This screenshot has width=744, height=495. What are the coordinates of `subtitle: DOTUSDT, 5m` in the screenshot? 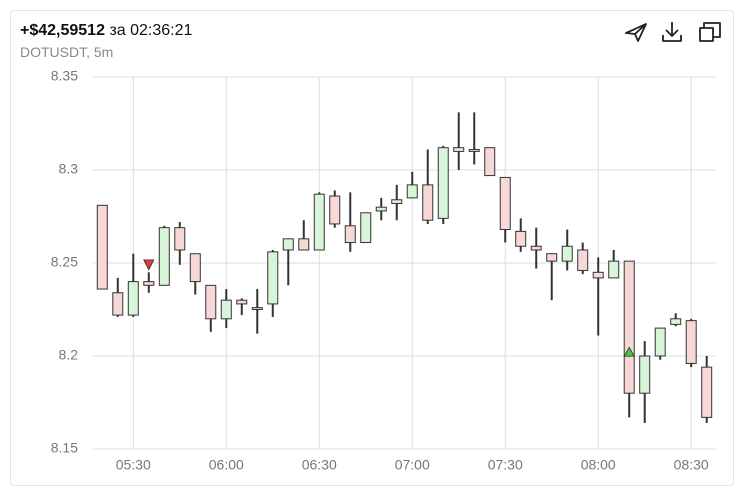 It's located at (67, 52).